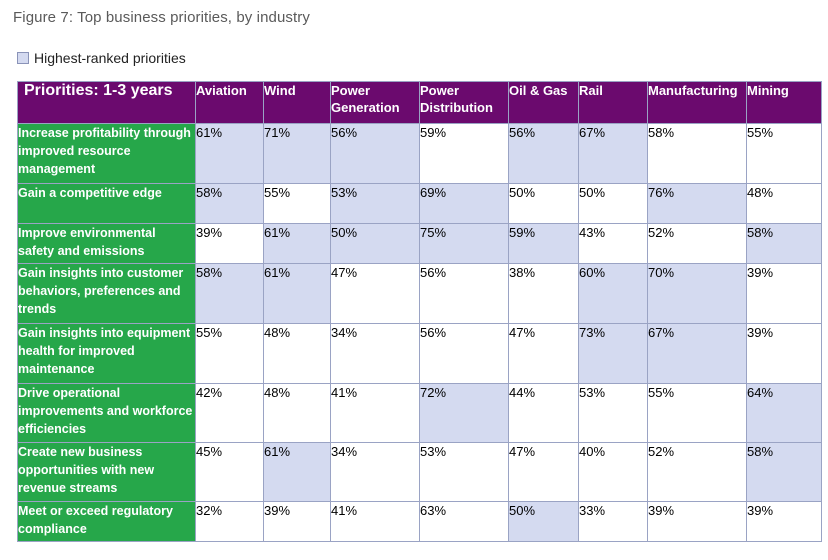  Describe the element at coordinates (464, 413) in the screenshot. I see `table-cell: 72%` at that location.